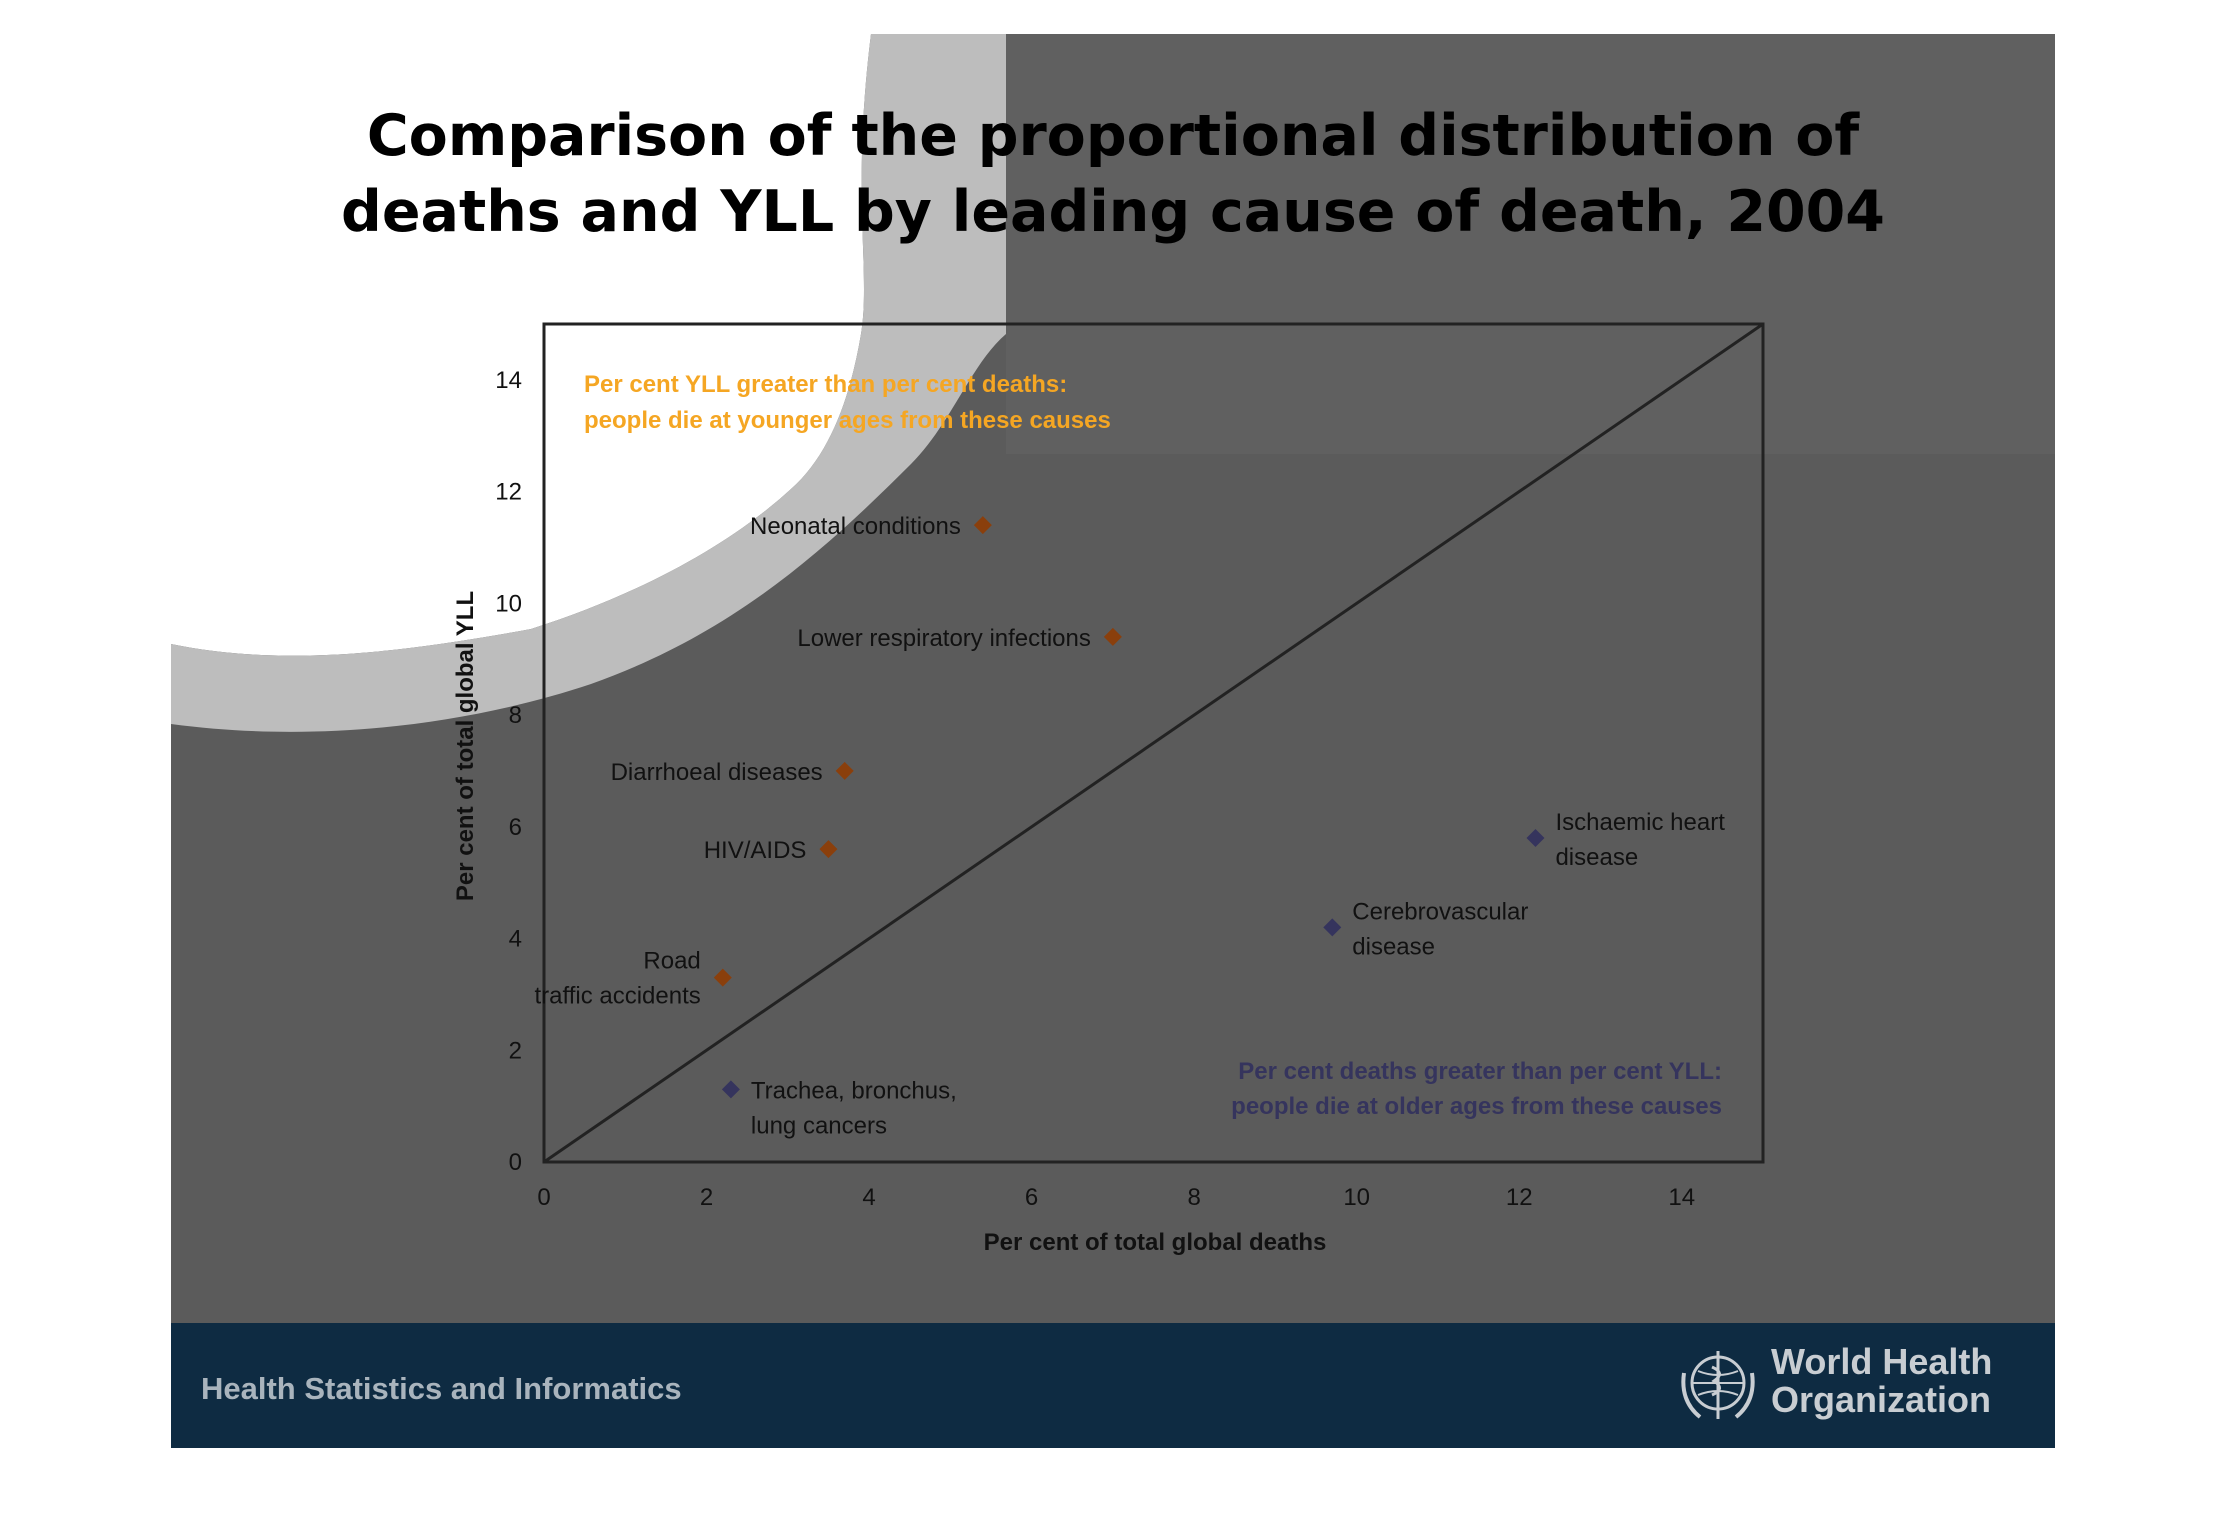 This screenshot has width=2216, height=1530. Describe the element at coordinates (508, 771) in the screenshot. I see `y-axis-ticks: 0 2 4 6 8 10 12 14` at that location.